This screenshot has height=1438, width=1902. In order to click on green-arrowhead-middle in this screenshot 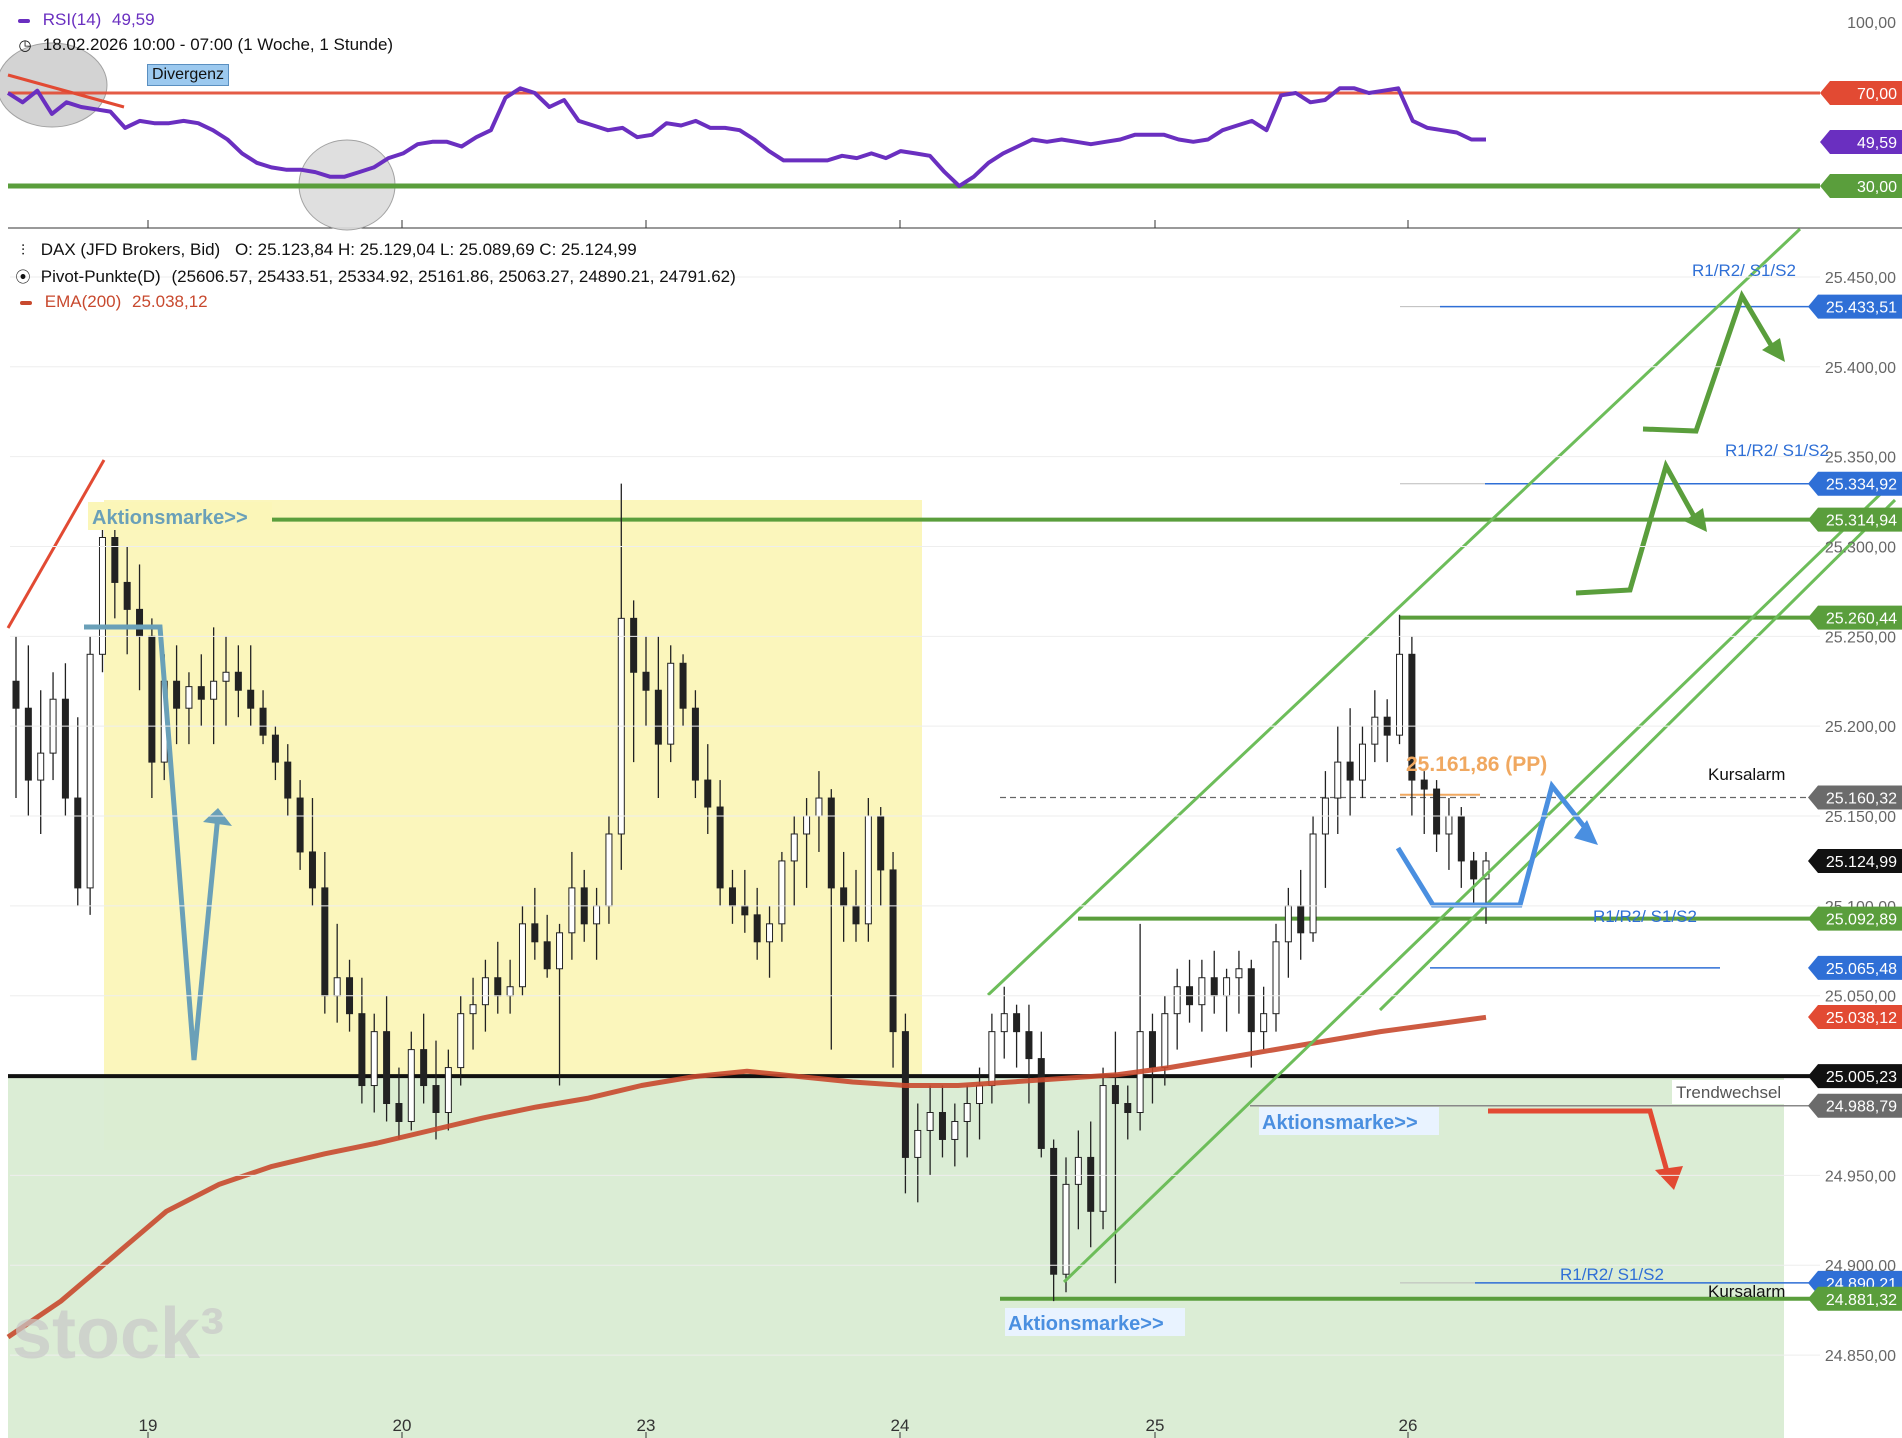, I will do `click(1695, 520)`.